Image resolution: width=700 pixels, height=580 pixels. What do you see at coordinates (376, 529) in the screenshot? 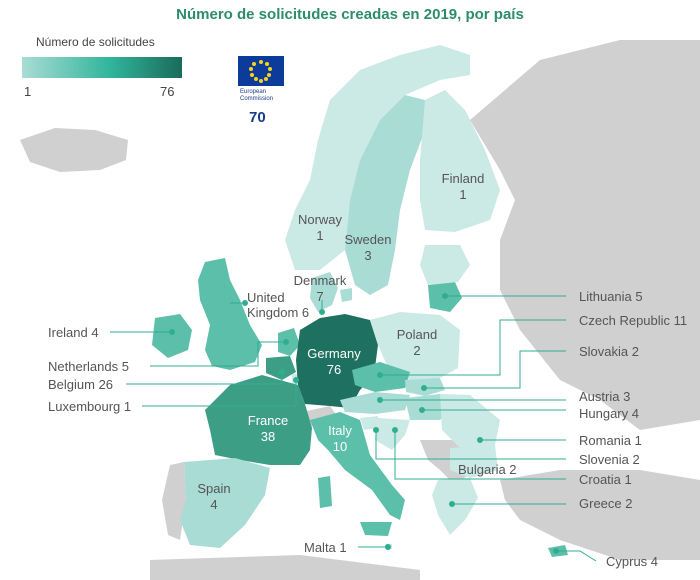
I see `country-sicily` at bounding box center [376, 529].